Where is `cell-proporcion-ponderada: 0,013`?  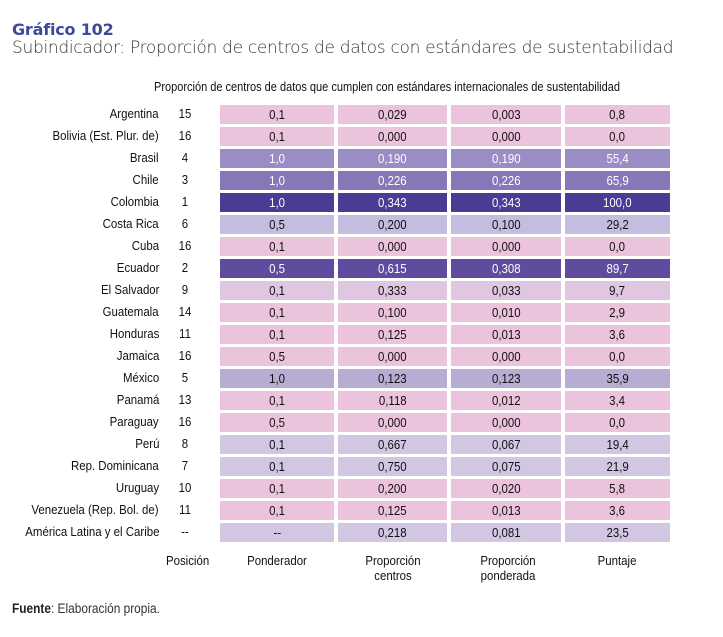
cell-proporcion-ponderada: 0,013 is located at coordinates (506, 334).